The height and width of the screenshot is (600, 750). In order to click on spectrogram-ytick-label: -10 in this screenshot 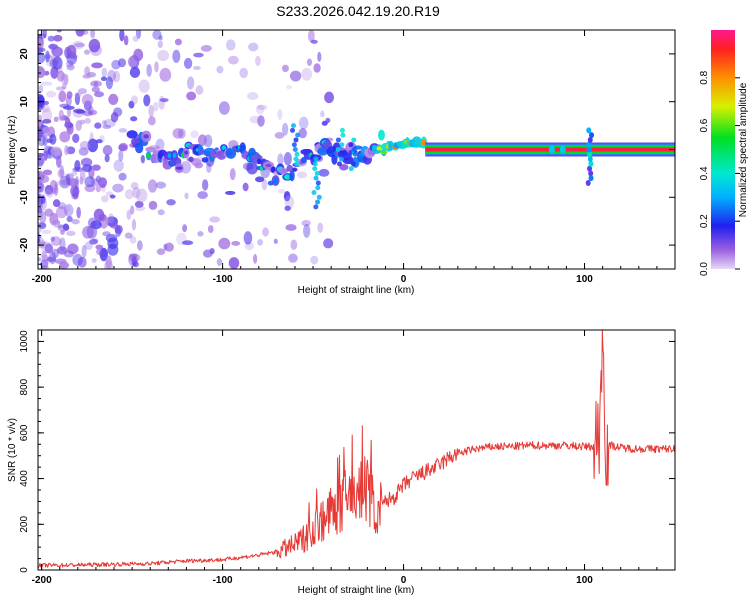, I will do `click(24, 197)`.